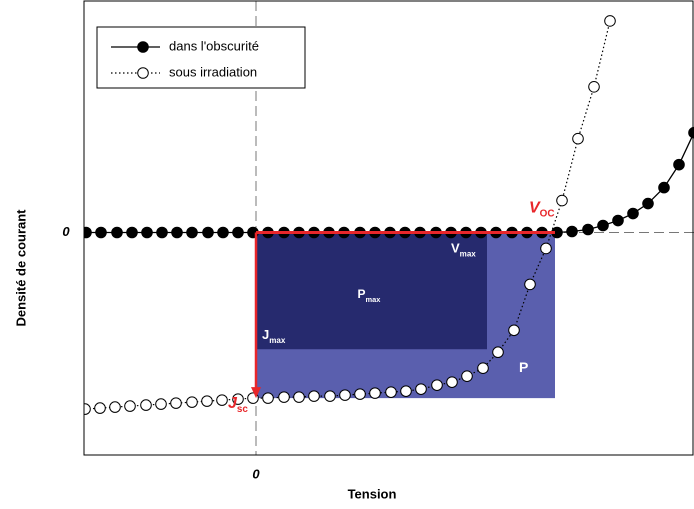 This screenshot has height=509, width=694. Describe the element at coordinates (213, 71) in the screenshot. I see `legend-label: sous irradiation` at that location.